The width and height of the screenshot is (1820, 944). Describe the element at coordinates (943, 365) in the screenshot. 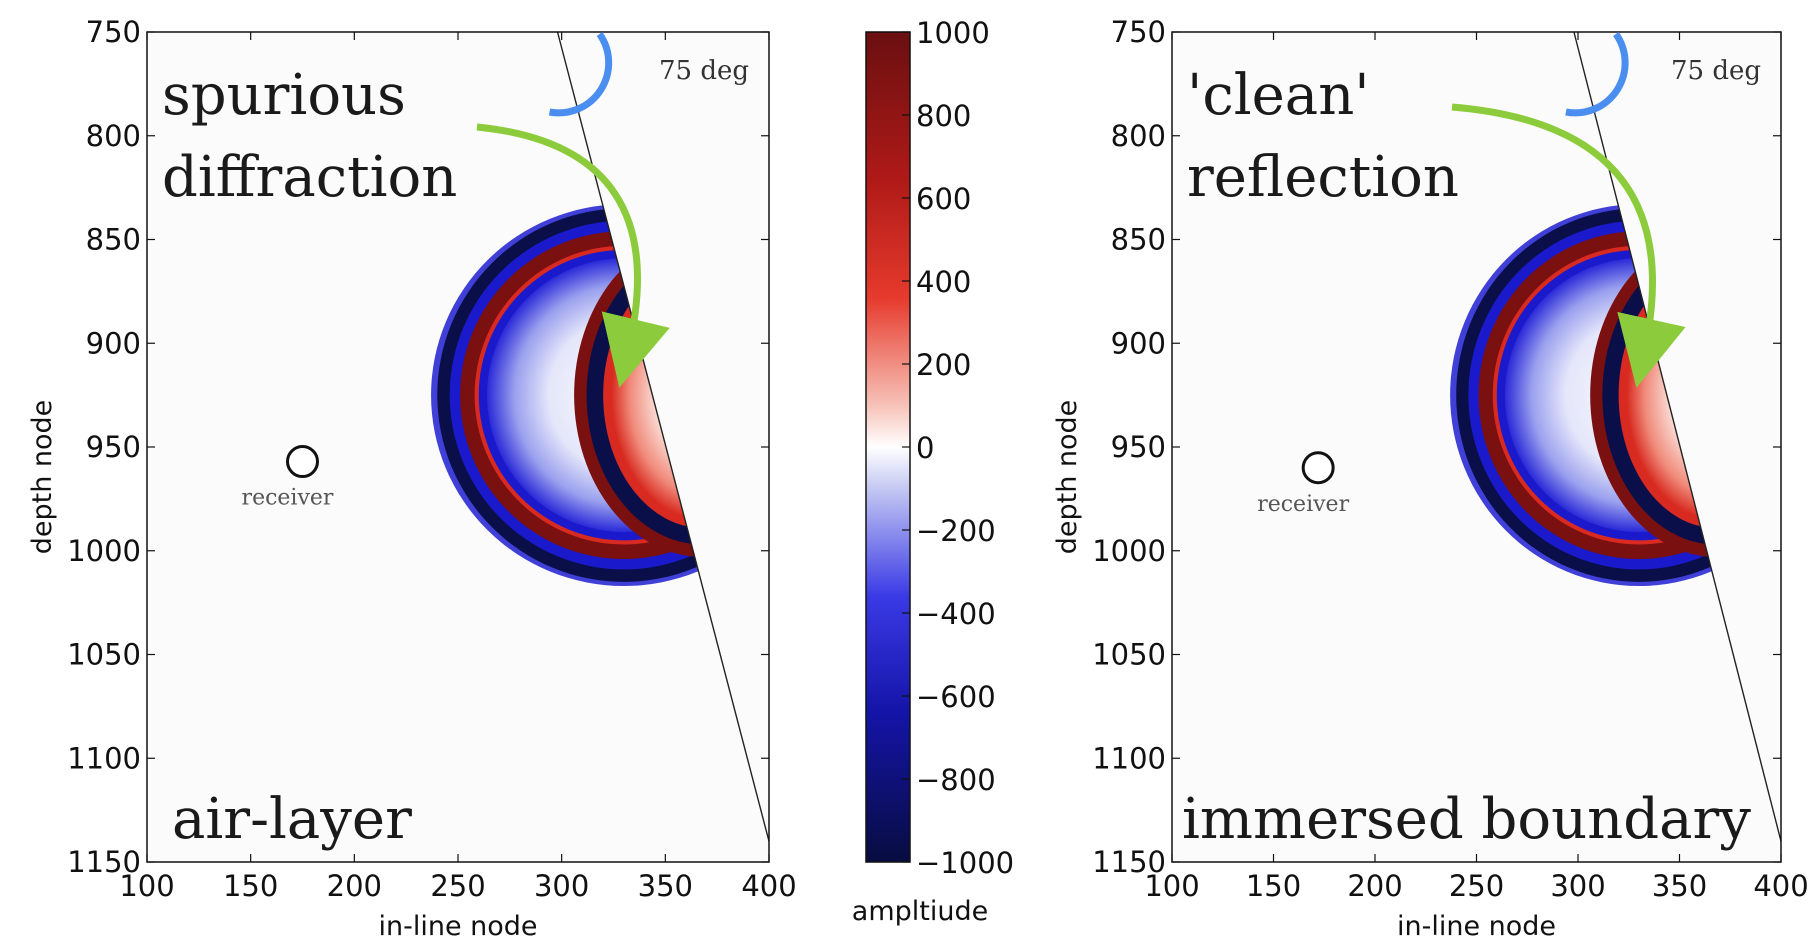

I see `colorbar-tick-label: 200` at that location.